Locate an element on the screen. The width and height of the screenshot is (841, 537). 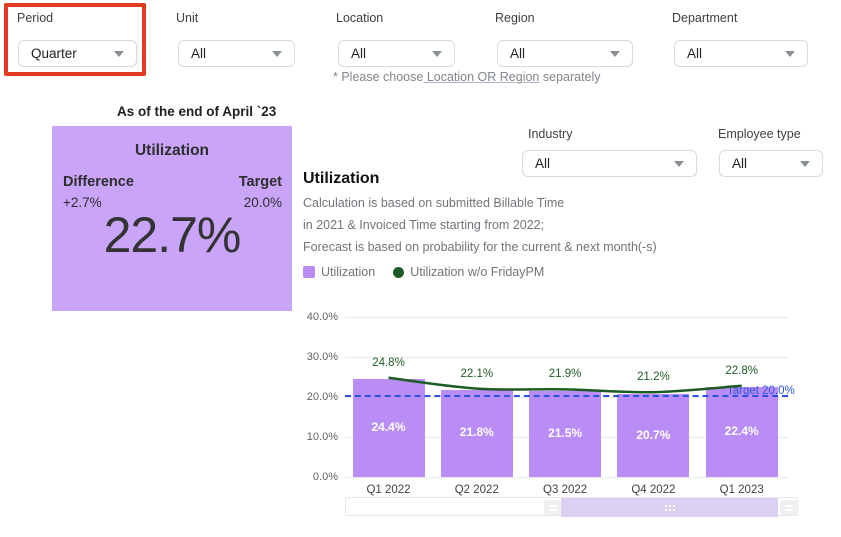
line-value-label: 22.1% is located at coordinates (477, 373).